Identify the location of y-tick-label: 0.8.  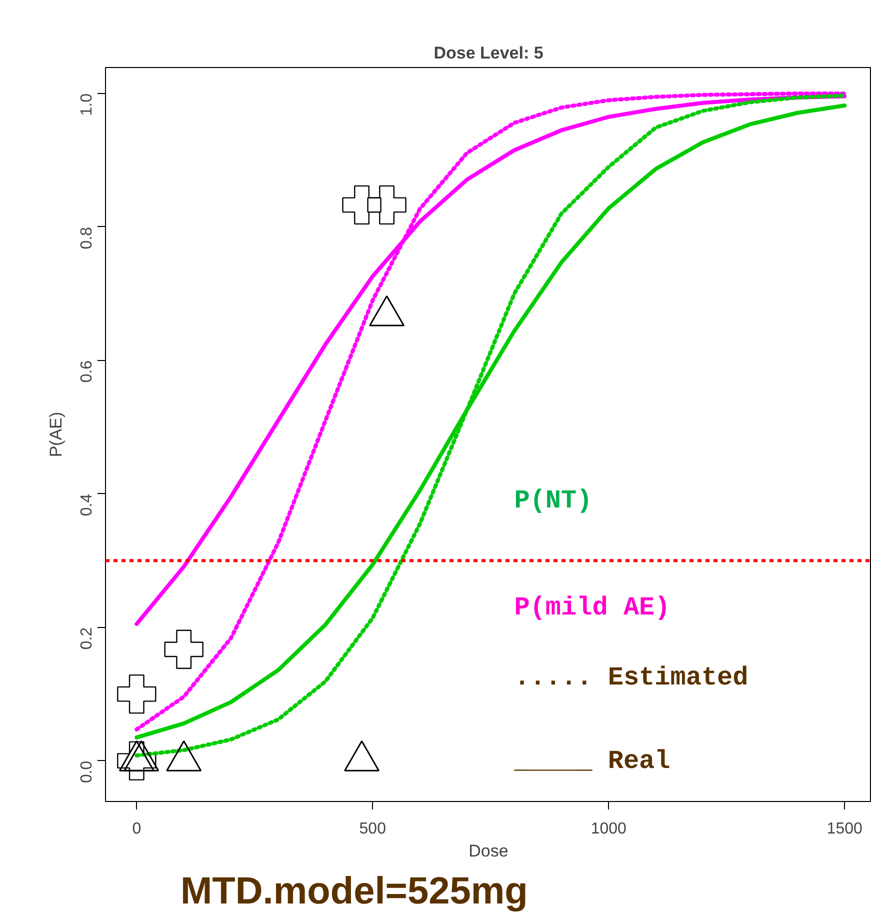
(87, 238).